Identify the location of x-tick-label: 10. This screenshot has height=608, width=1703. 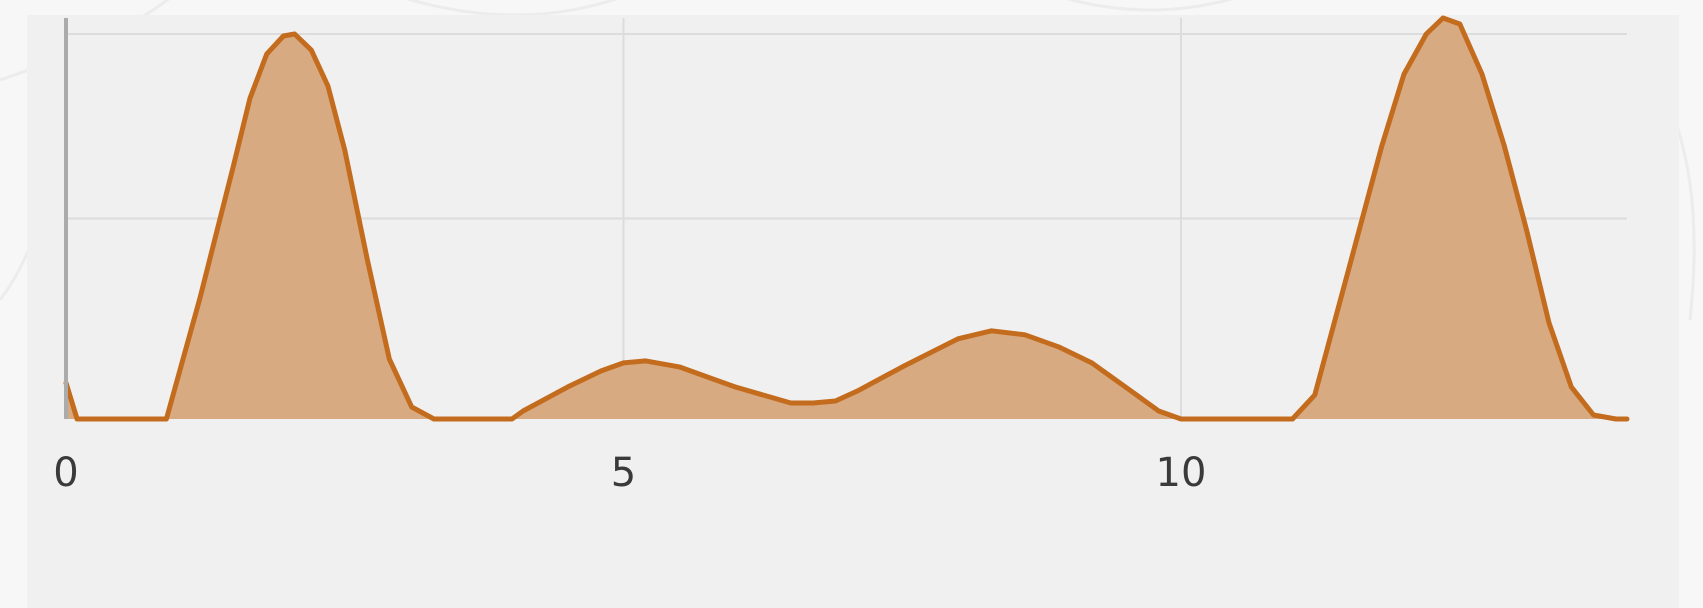
(1181, 473).